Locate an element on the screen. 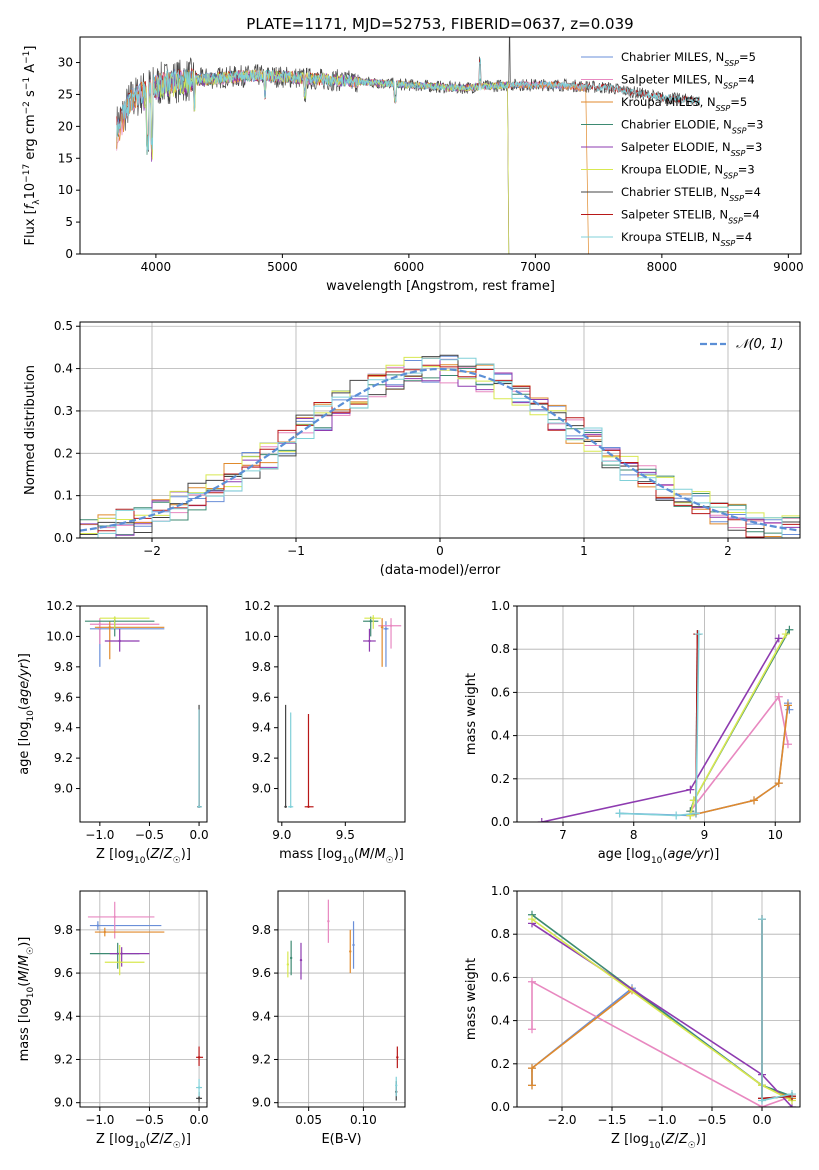 The width and height of the screenshot is (819, 1170). y-axis-label: Normed distribution is located at coordinates (30, 430).